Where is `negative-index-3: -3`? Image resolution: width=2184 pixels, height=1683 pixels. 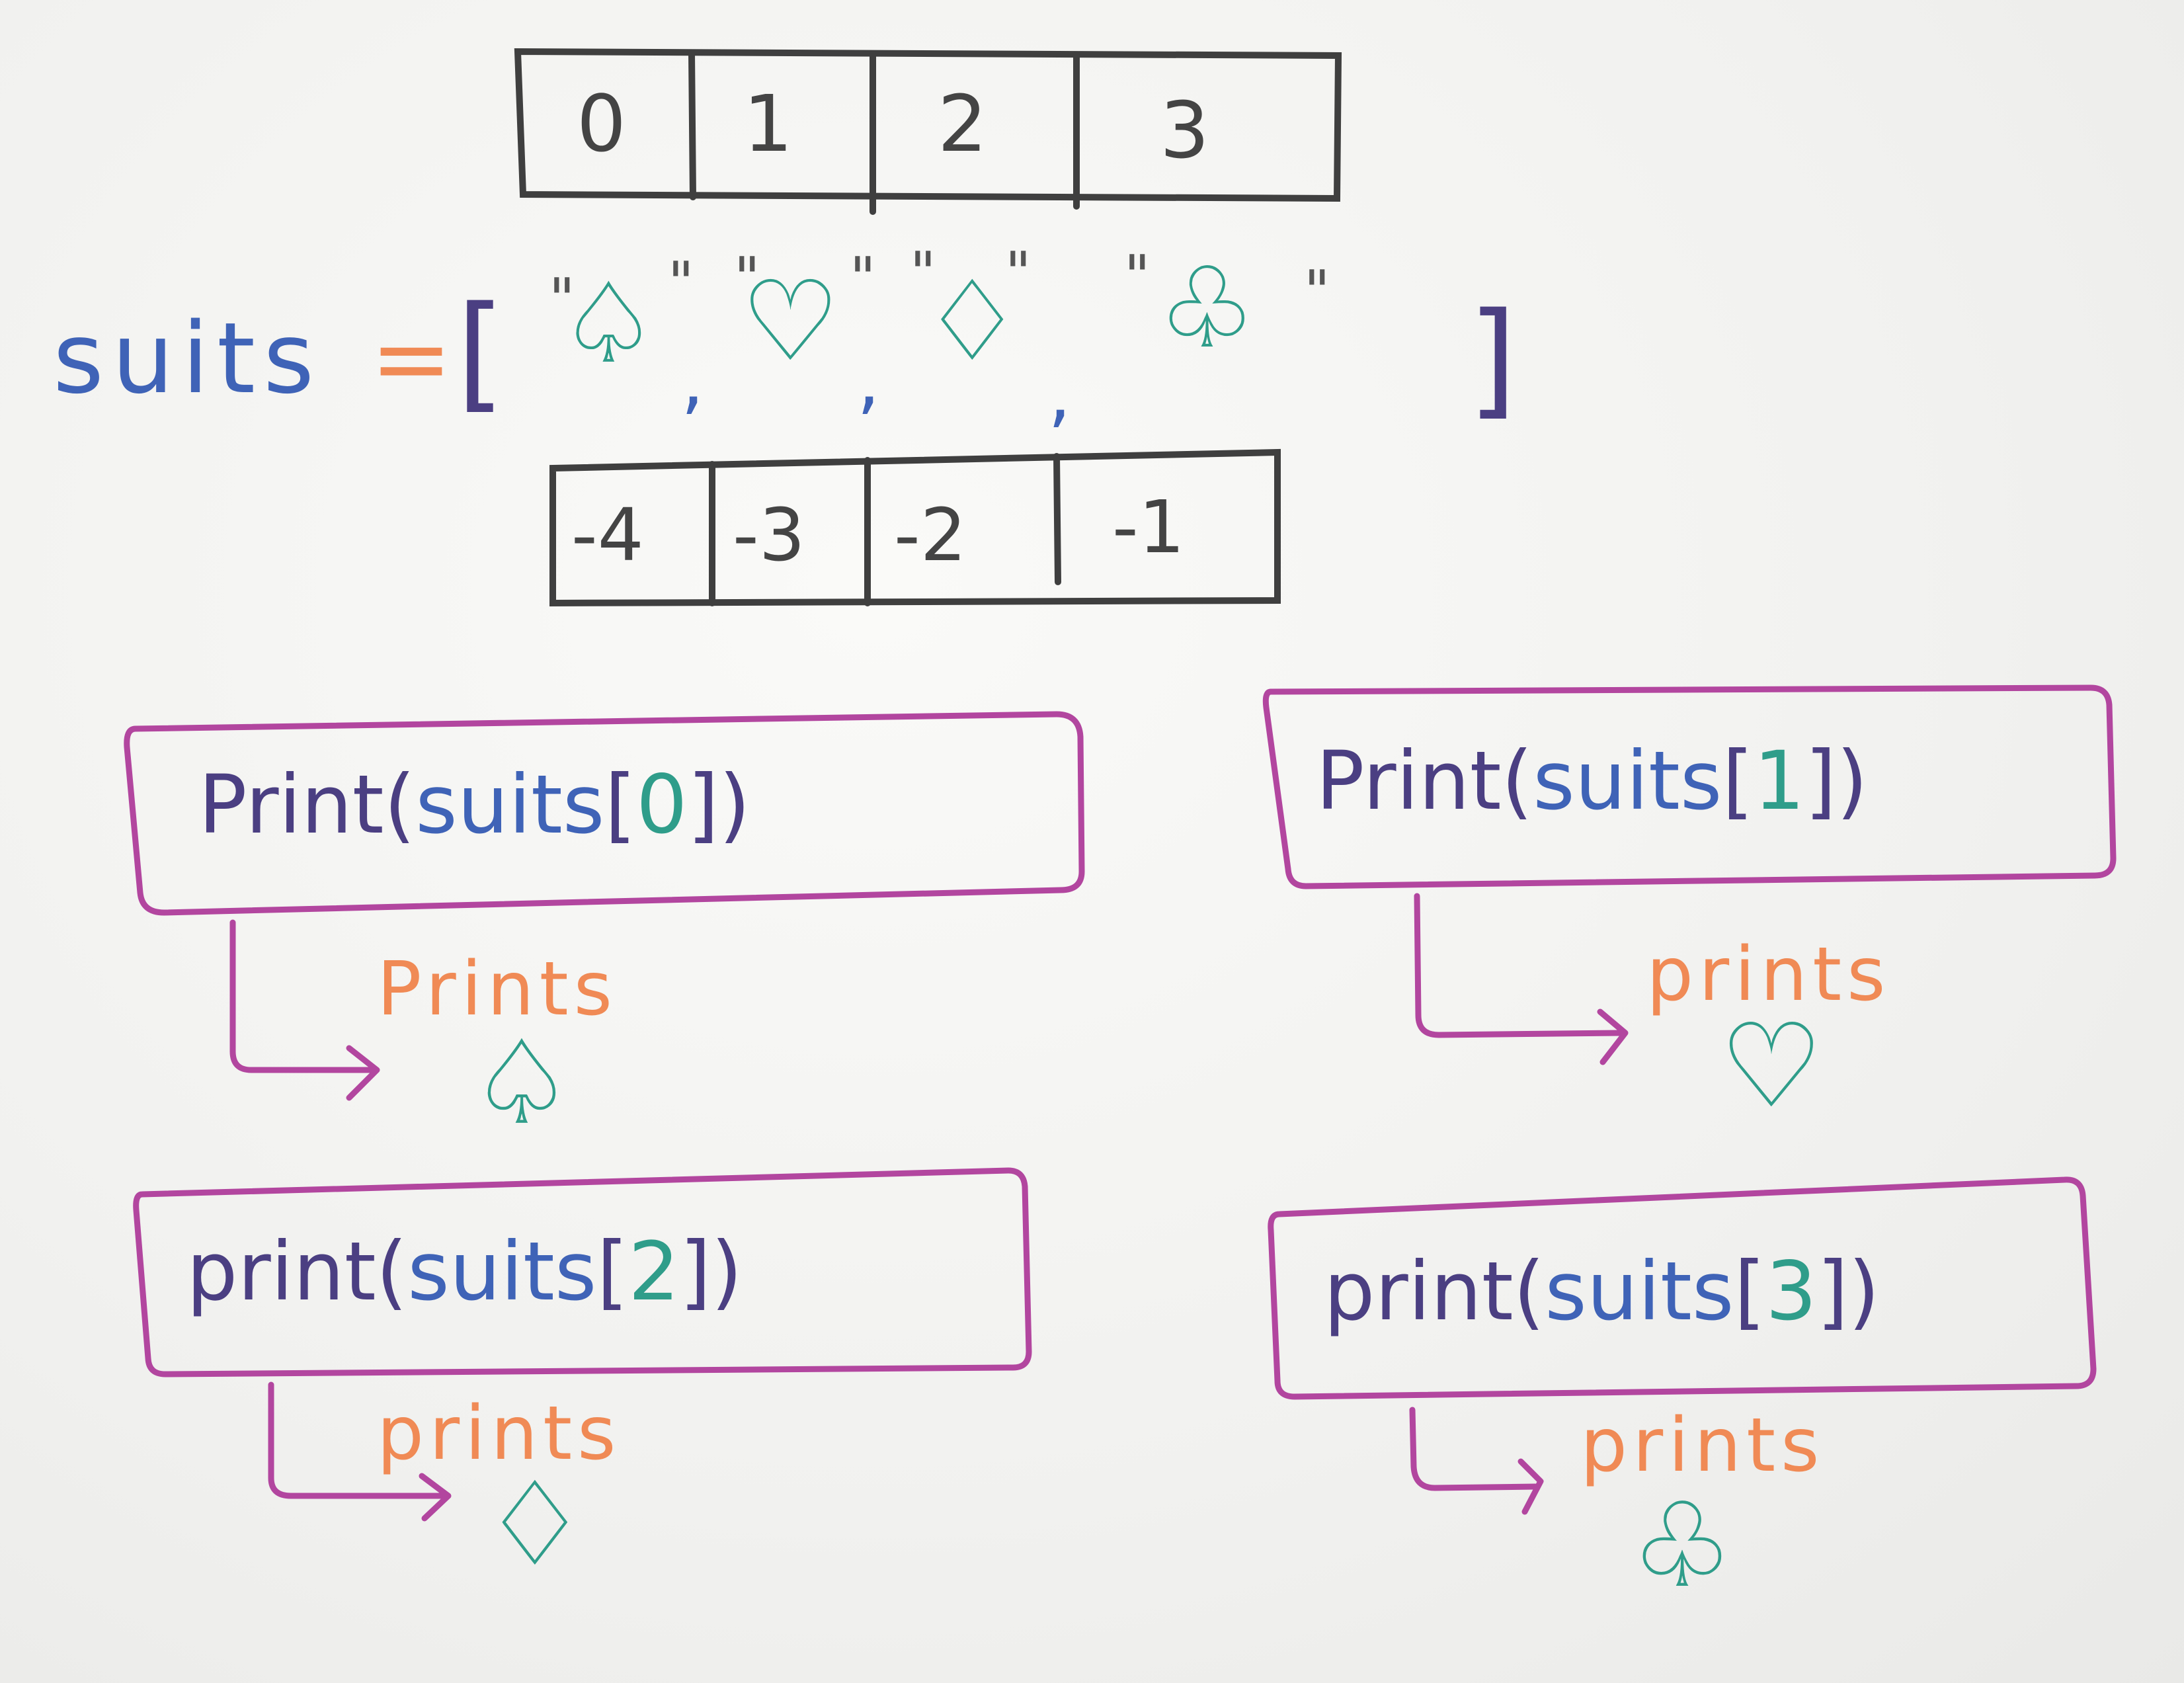
negative-index-3: -3 is located at coordinates (769, 535).